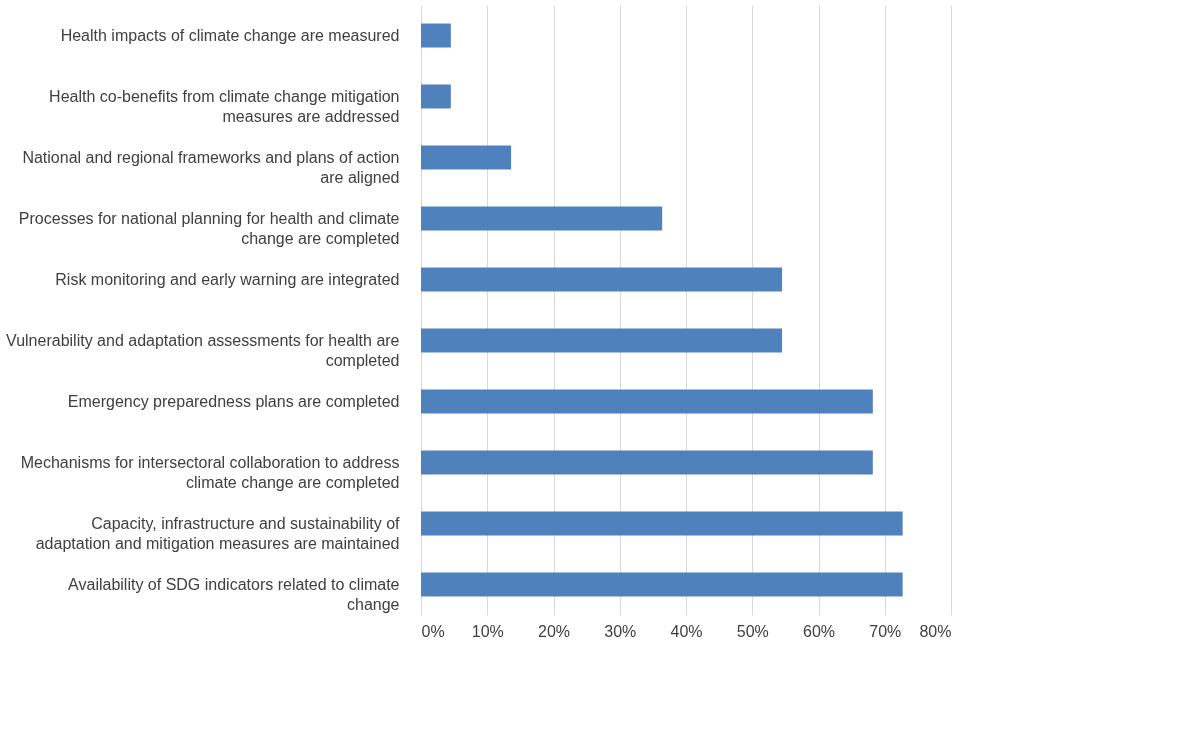 The height and width of the screenshot is (731, 1184). What do you see at coordinates (752, 631) in the screenshot?
I see `x-tick-label: 50%` at bounding box center [752, 631].